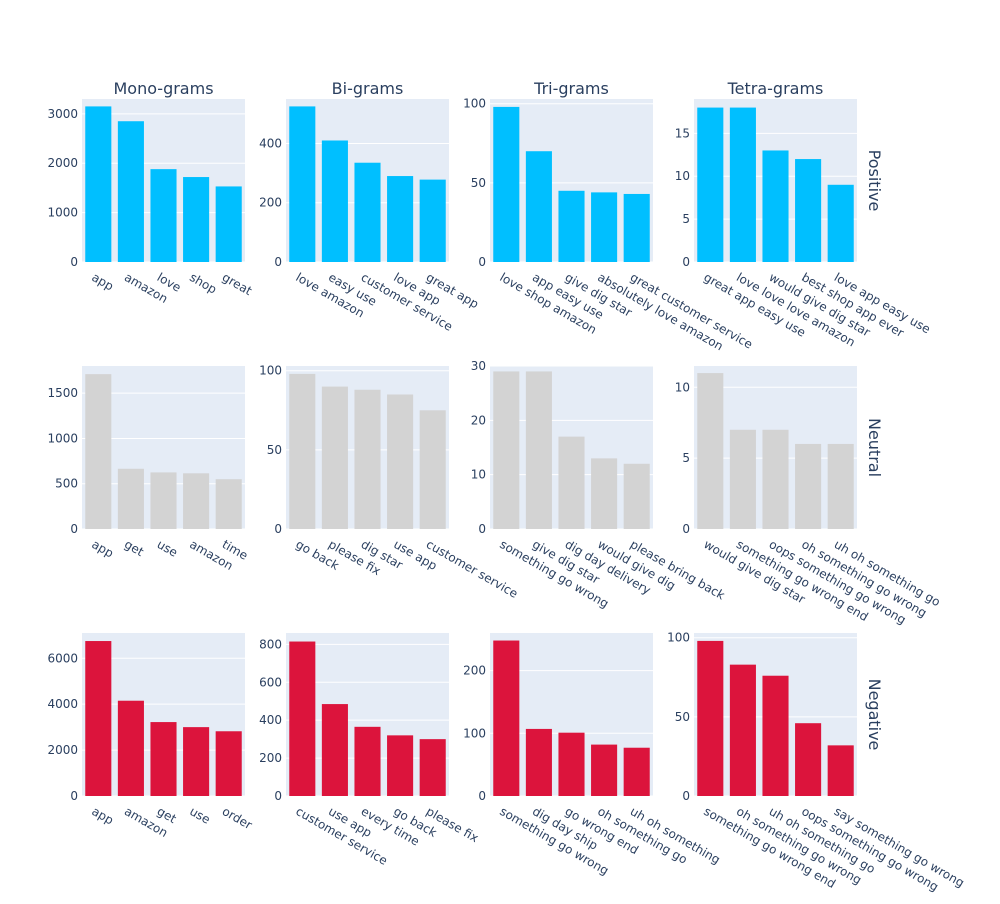 Image resolution: width=1000 pixels, height=904 pixels. I want to click on y-tick-label: 15, so click(682, 133).